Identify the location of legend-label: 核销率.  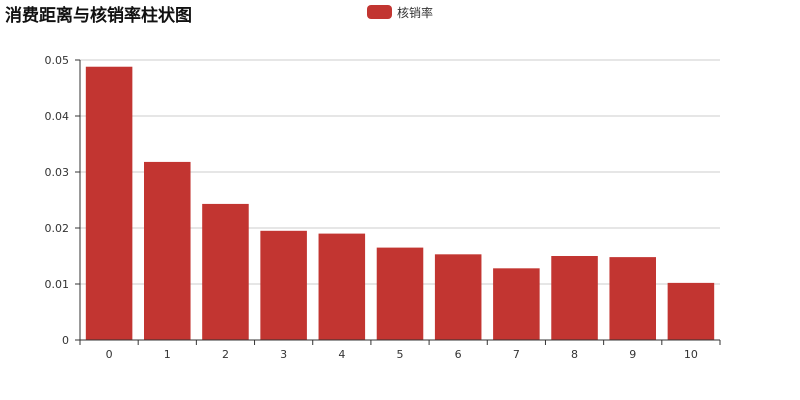
(415, 12).